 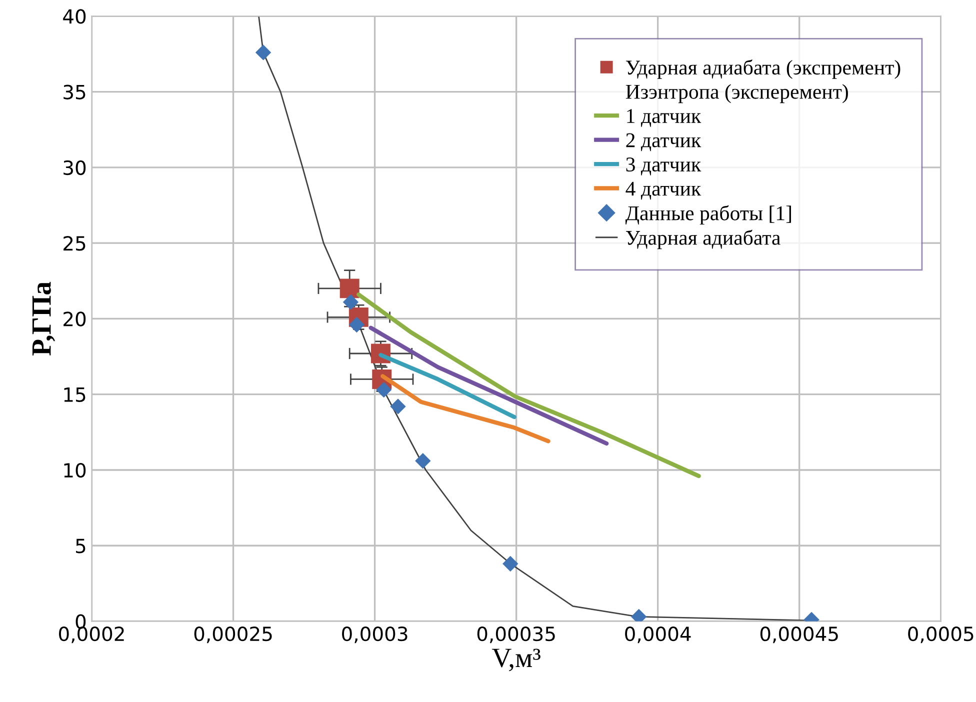 What do you see at coordinates (763, 69) in the screenshot?
I see `legend-label: Ударная адиабата (экспремент)` at bounding box center [763, 69].